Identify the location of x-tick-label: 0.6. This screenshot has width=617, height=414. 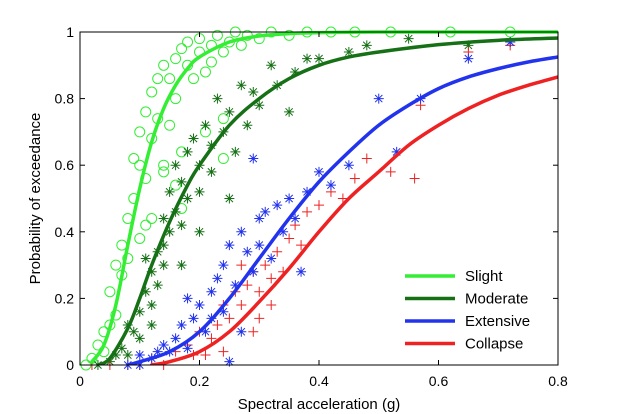
(439, 381).